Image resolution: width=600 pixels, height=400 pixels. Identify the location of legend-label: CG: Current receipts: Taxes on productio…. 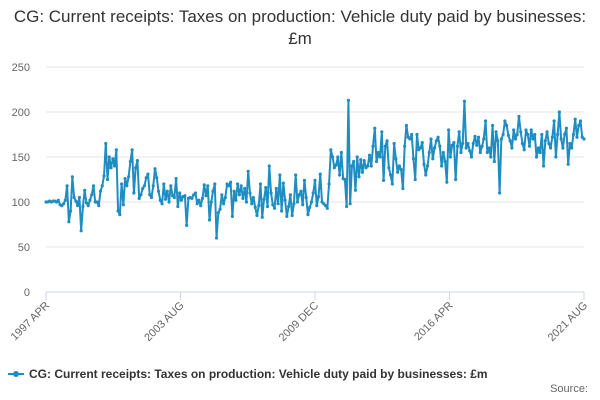
(258, 374).